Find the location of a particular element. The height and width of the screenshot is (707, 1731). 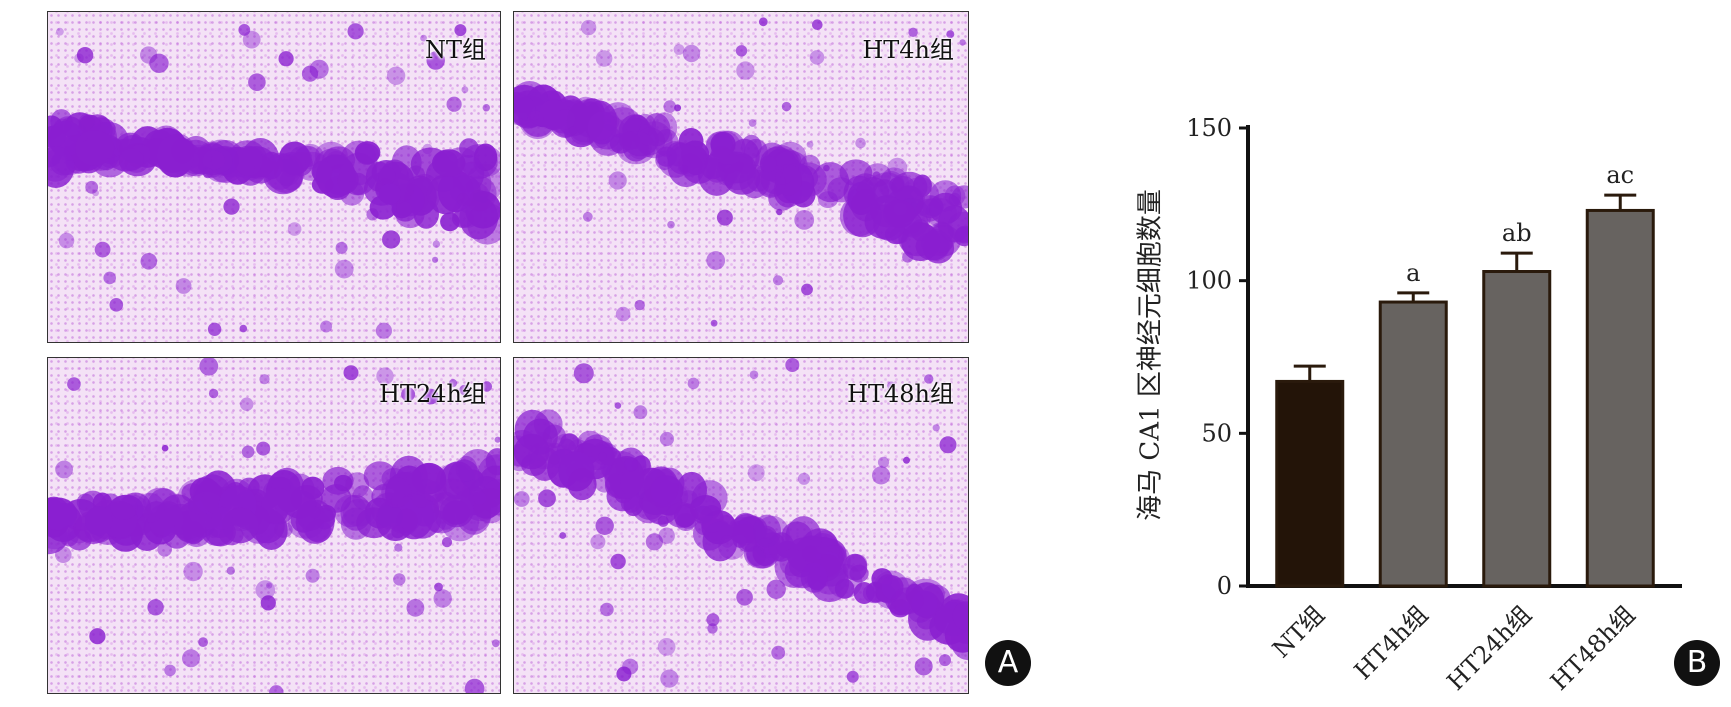

panel-letter-b: B is located at coordinates (1697, 663).